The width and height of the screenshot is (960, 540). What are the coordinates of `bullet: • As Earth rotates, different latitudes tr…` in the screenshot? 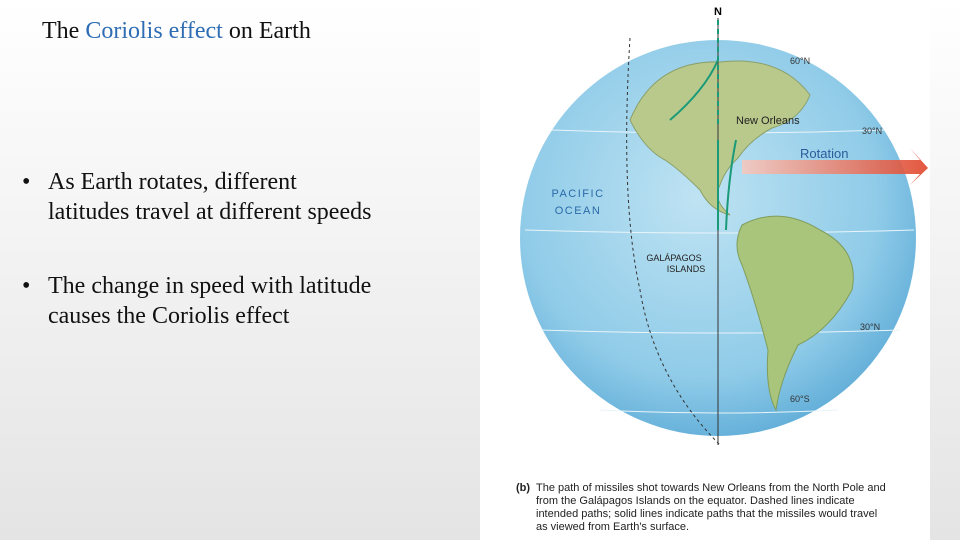 It's located at (196, 197).